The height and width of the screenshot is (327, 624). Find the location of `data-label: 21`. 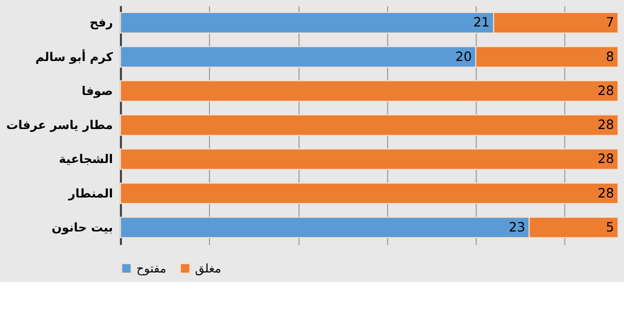

data-label: 21 is located at coordinates (481, 23).